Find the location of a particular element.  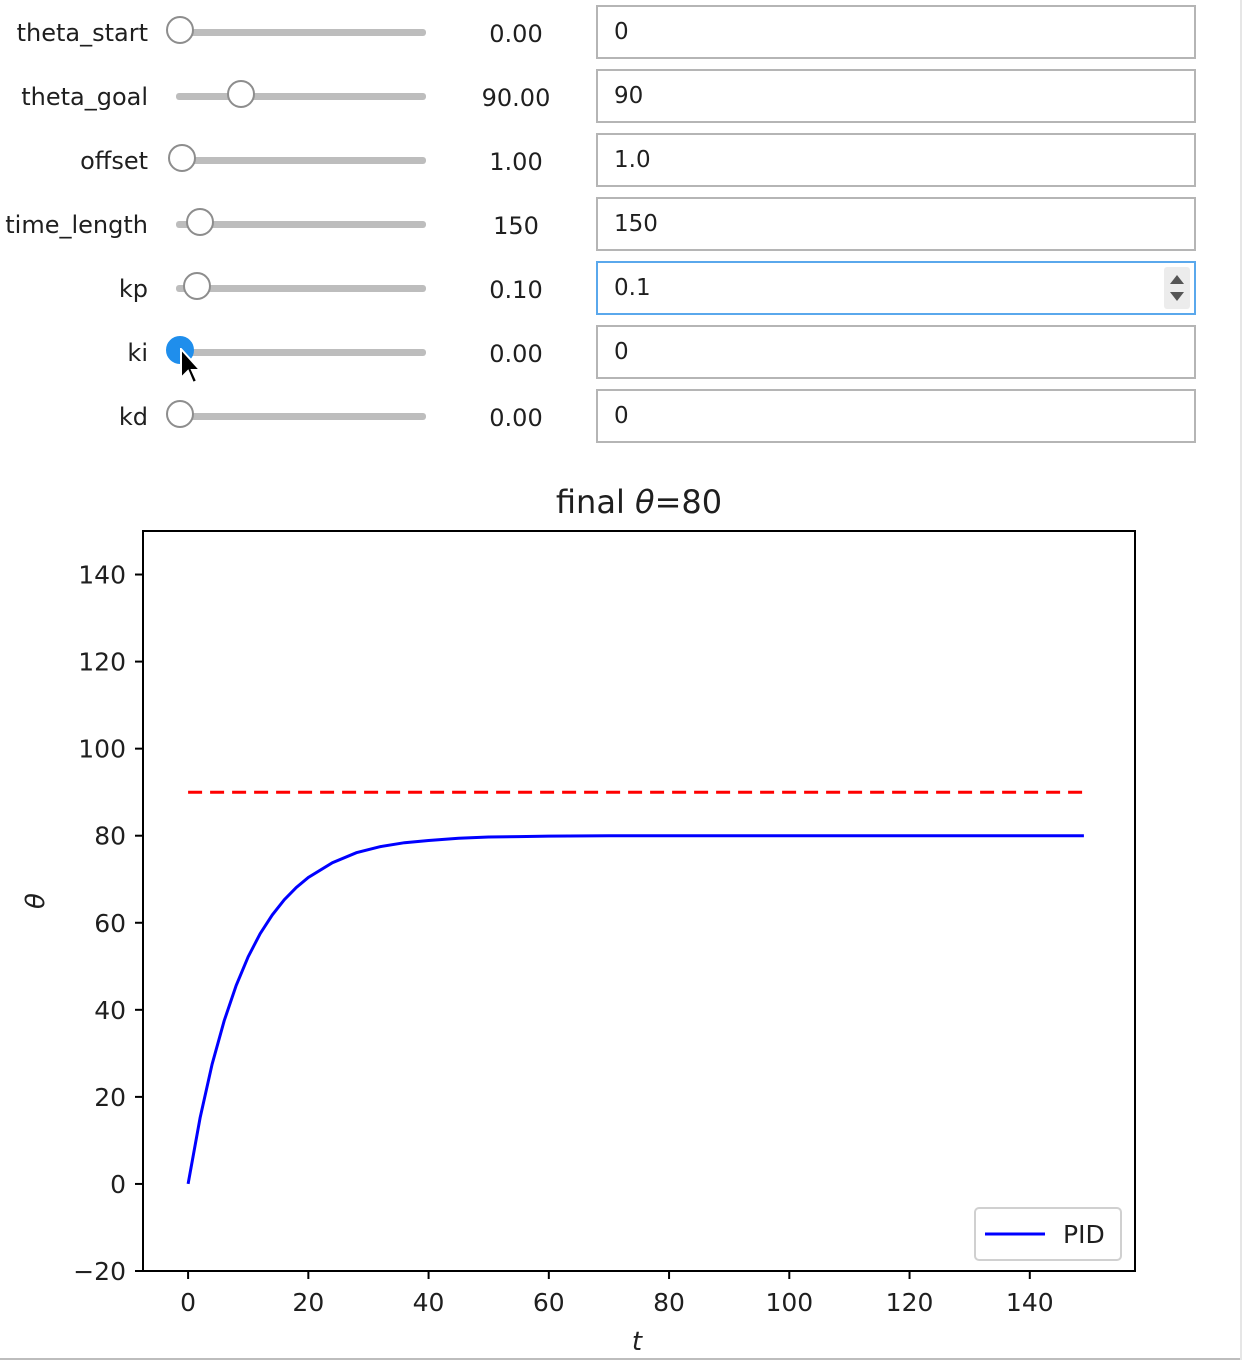

slider-kd is located at coordinates (301, 416).